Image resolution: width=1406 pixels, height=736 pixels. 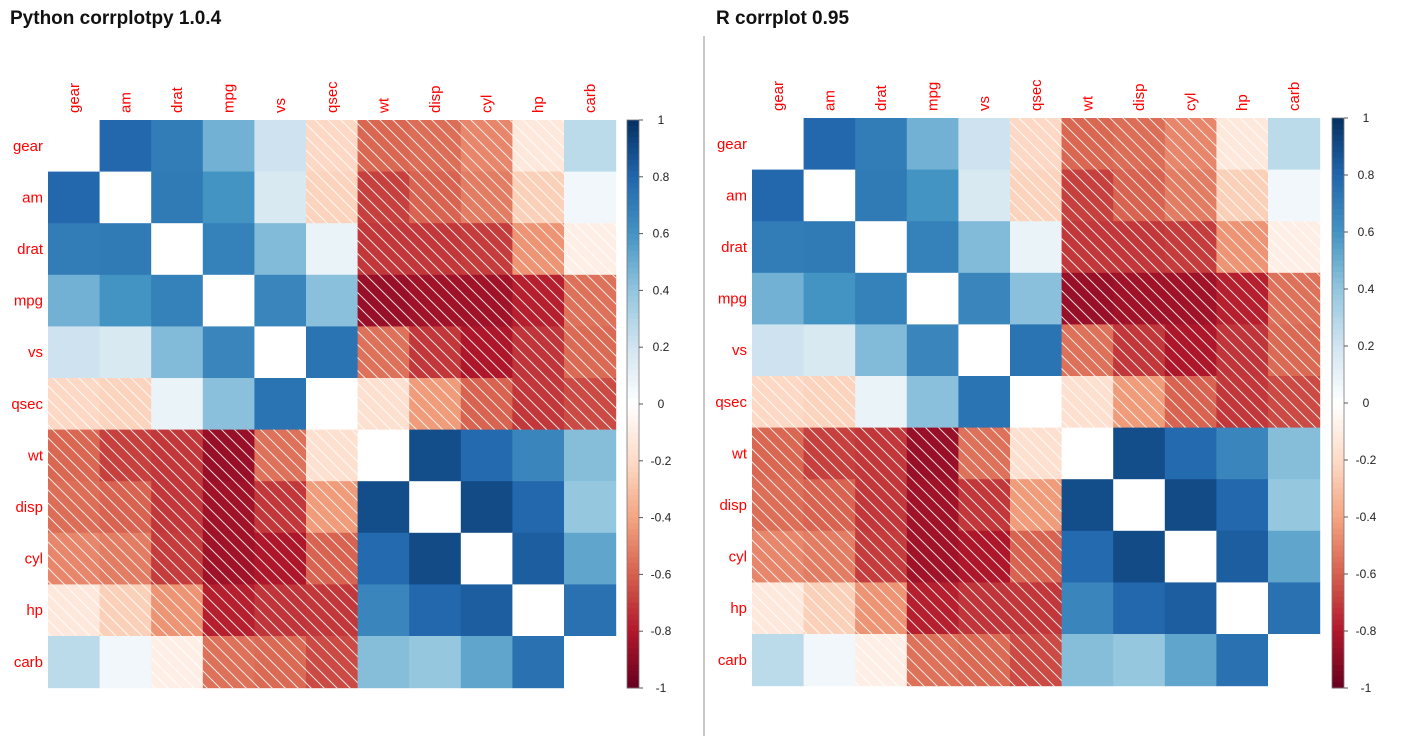 What do you see at coordinates (932, 350) in the screenshot?
I see `cell-vs-mpg` at bounding box center [932, 350].